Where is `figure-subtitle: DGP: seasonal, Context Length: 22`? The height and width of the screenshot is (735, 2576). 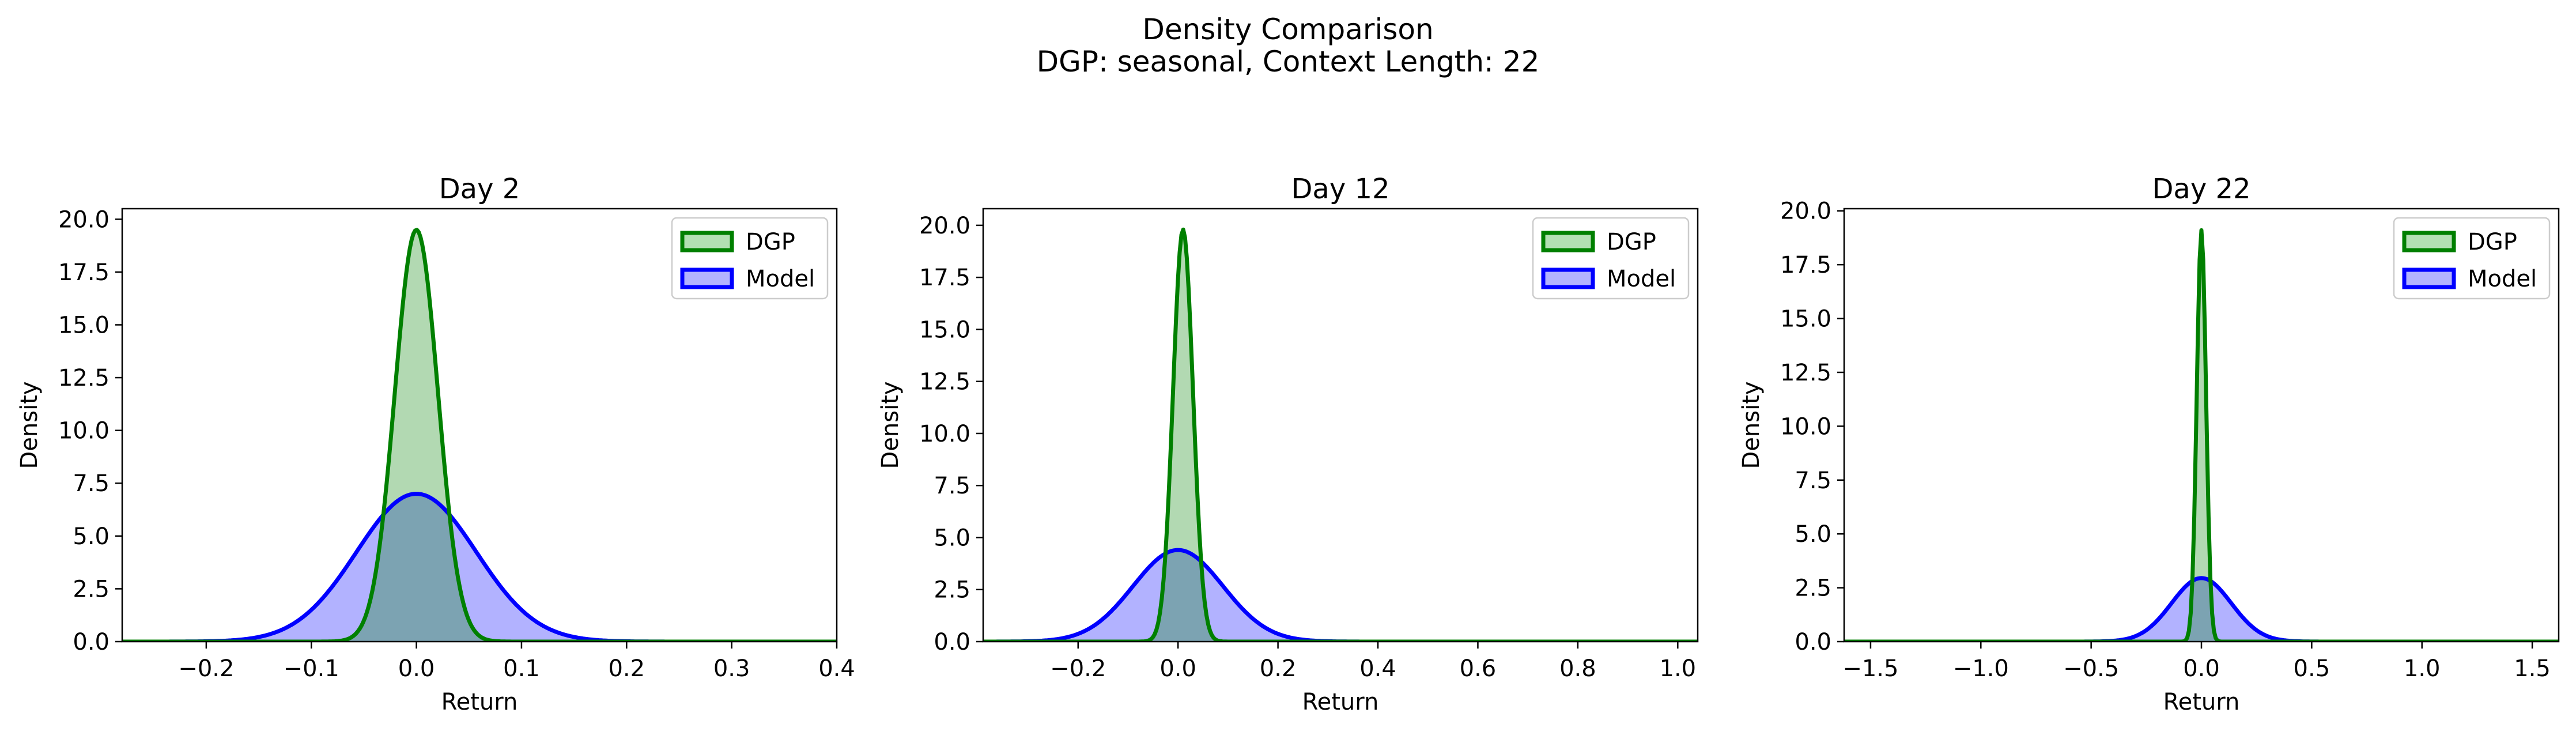
figure-subtitle: DGP: seasonal, Context Length: 22 is located at coordinates (1288, 61).